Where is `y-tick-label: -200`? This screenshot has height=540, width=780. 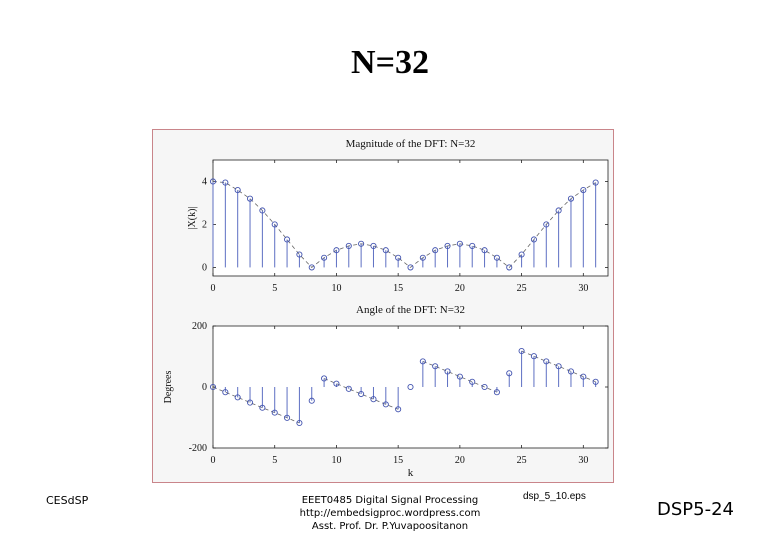
y-tick-label: -200 is located at coordinates (198, 448).